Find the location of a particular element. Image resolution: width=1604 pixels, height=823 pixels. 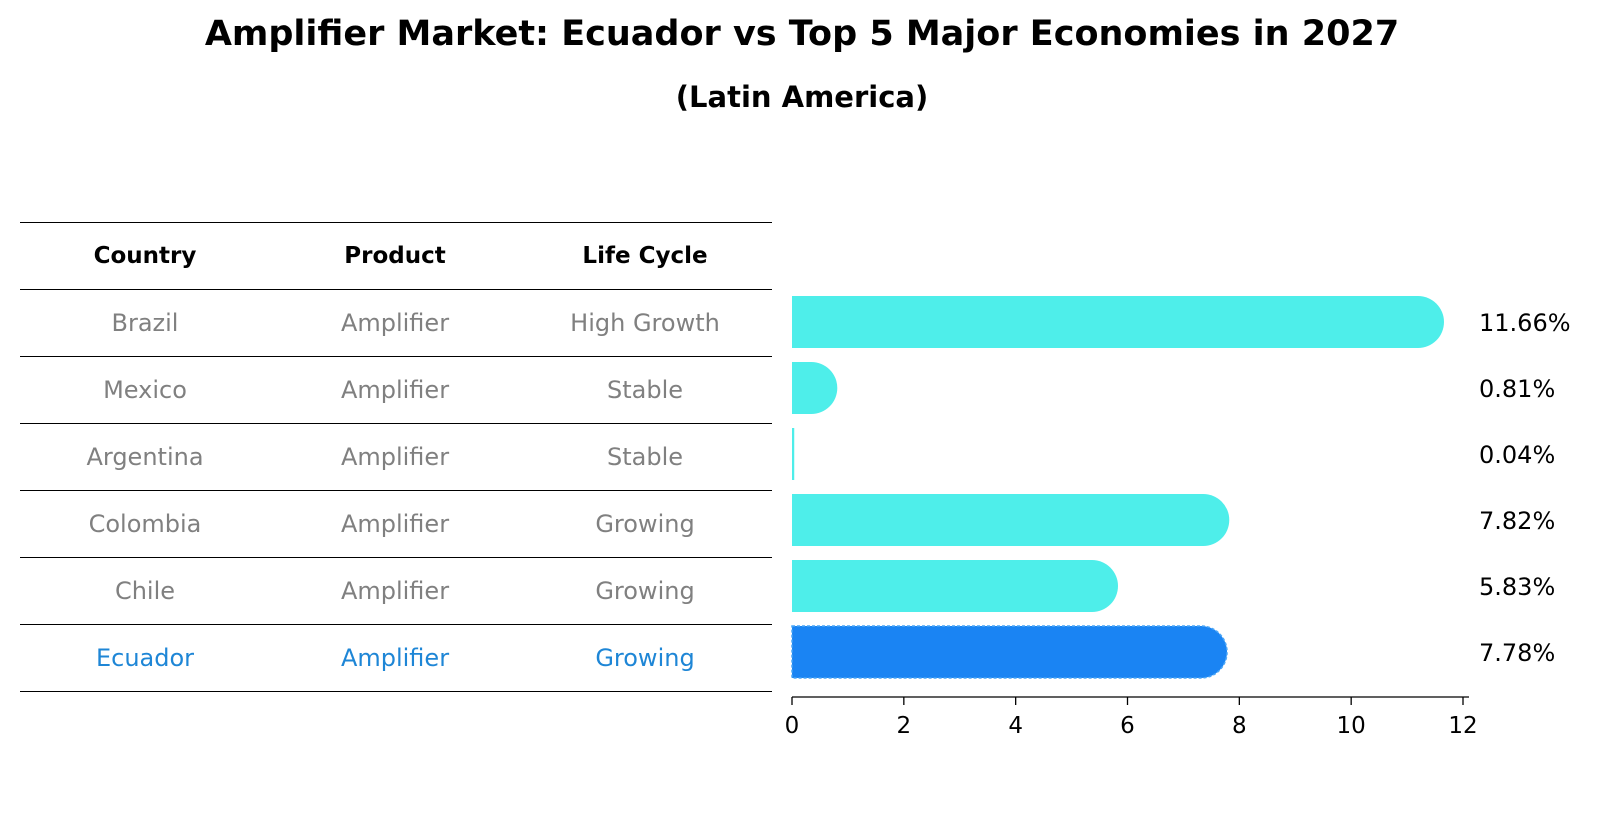

x-tick-label: 6 is located at coordinates (1127, 726).